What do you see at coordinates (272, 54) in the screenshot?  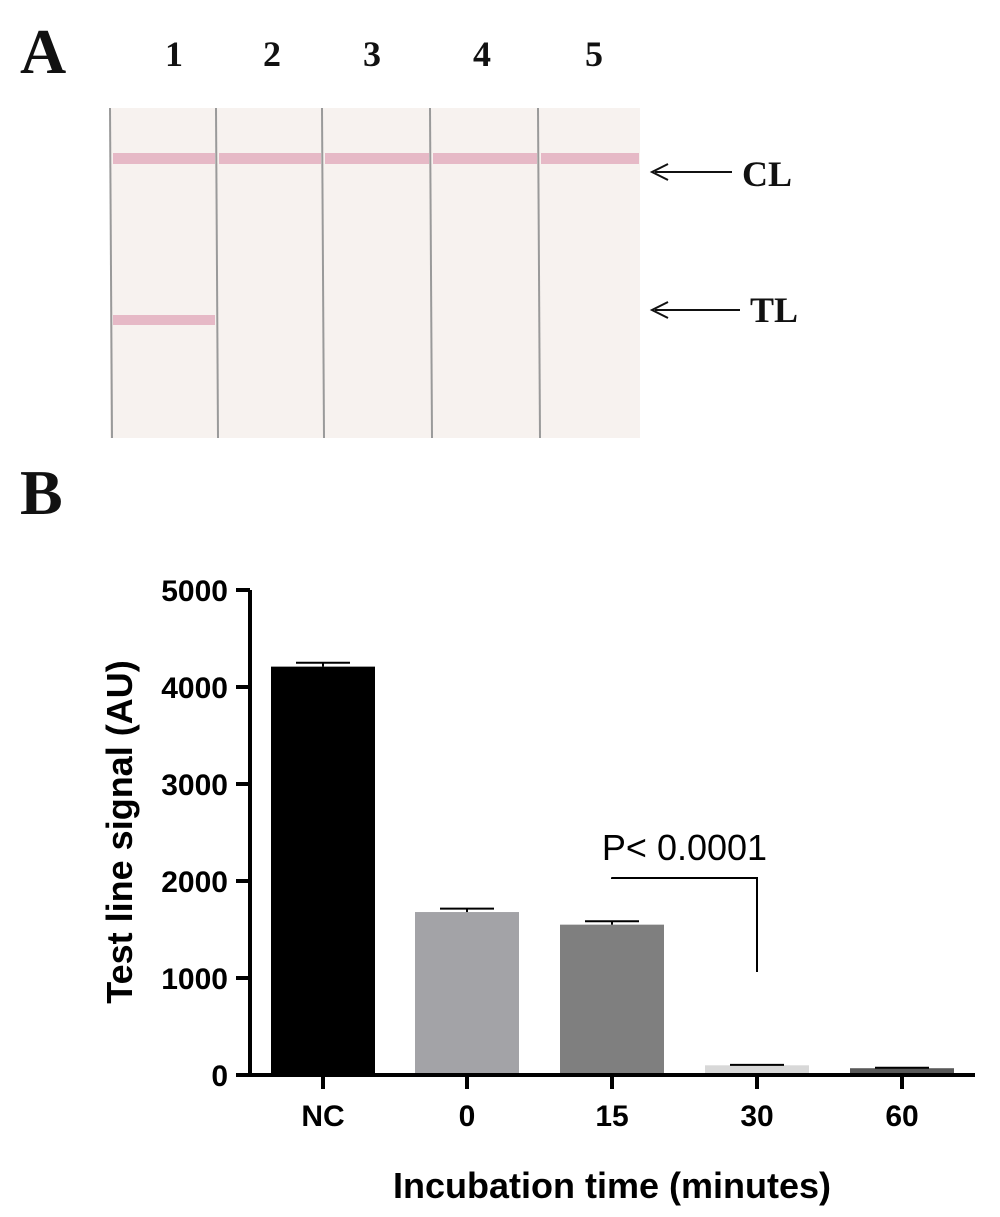 I see `lane-number-2: 2` at bounding box center [272, 54].